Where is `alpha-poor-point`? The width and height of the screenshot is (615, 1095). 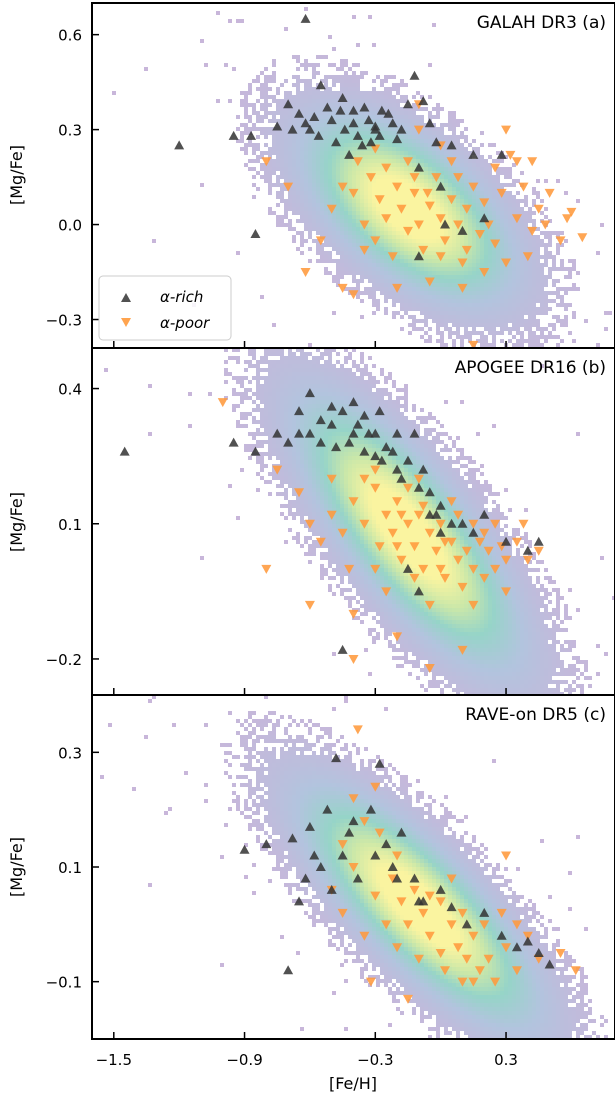 alpha-poor-point is located at coordinates (407, 162).